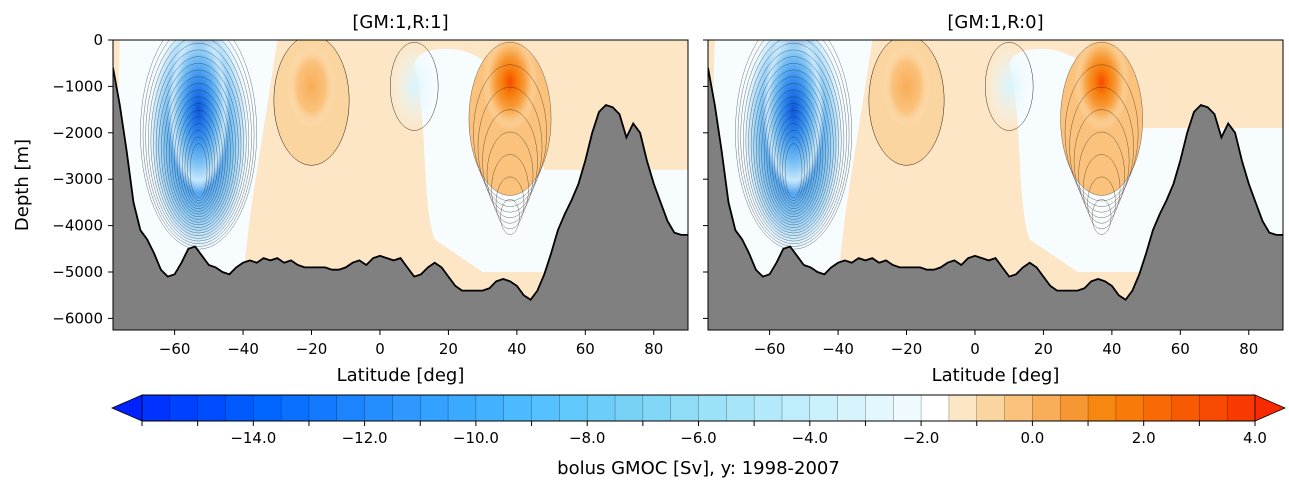  Describe the element at coordinates (77, 318) in the screenshot. I see `y-tick-label: −6000` at that location.